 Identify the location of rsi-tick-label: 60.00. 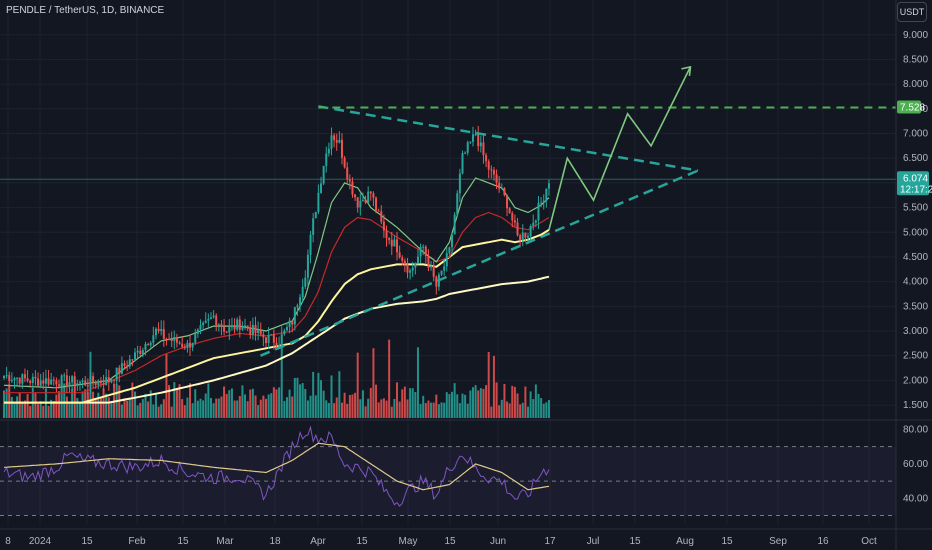
(915, 464).